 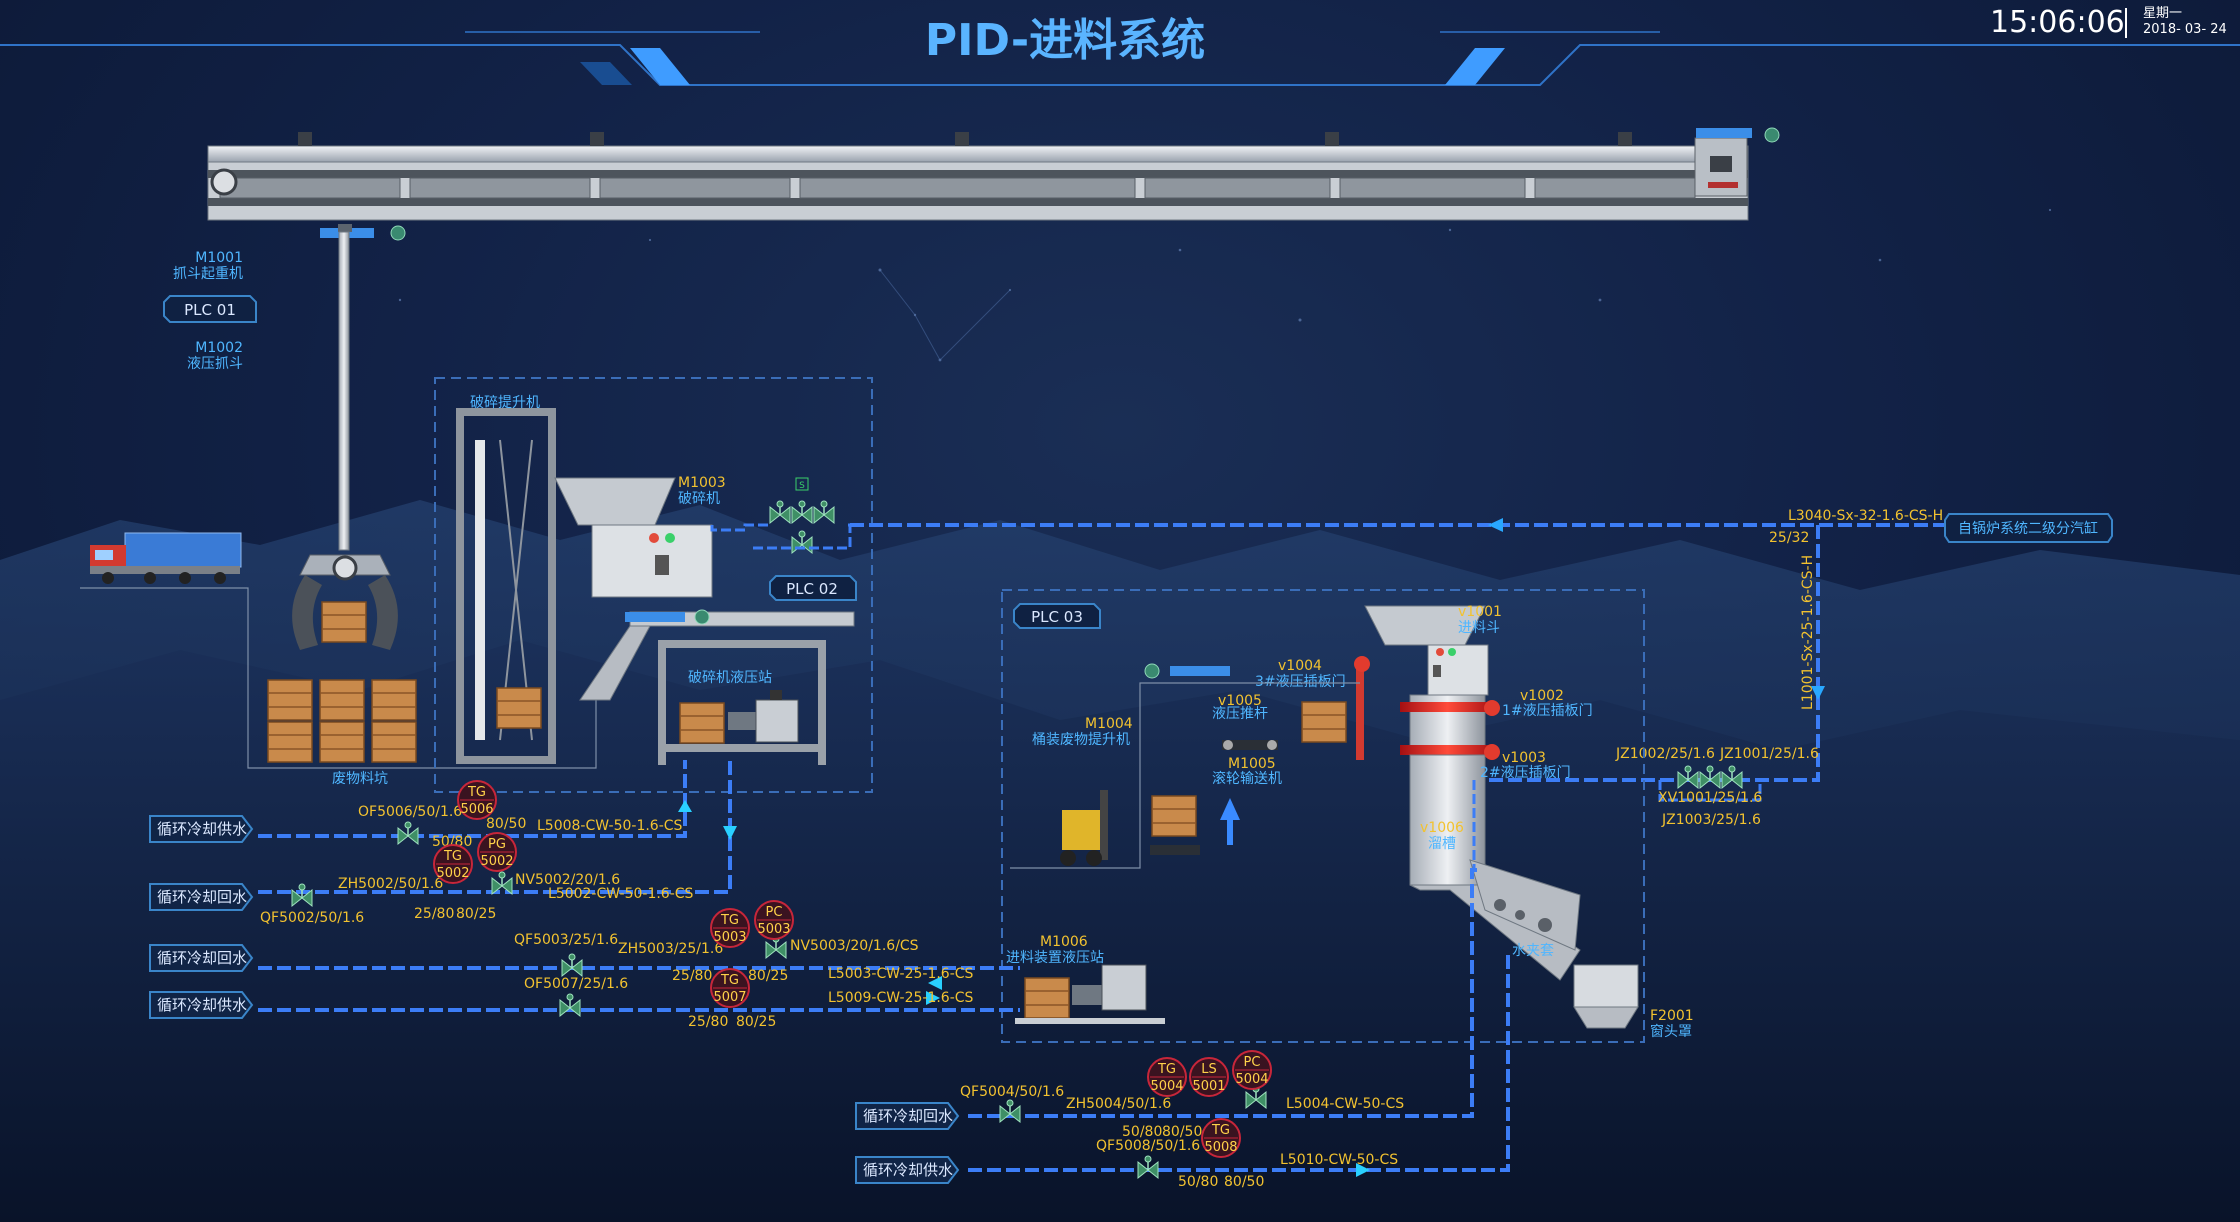 What do you see at coordinates (166, 558) in the screenshot?
I see `truck` at bounding box center [166, 558].